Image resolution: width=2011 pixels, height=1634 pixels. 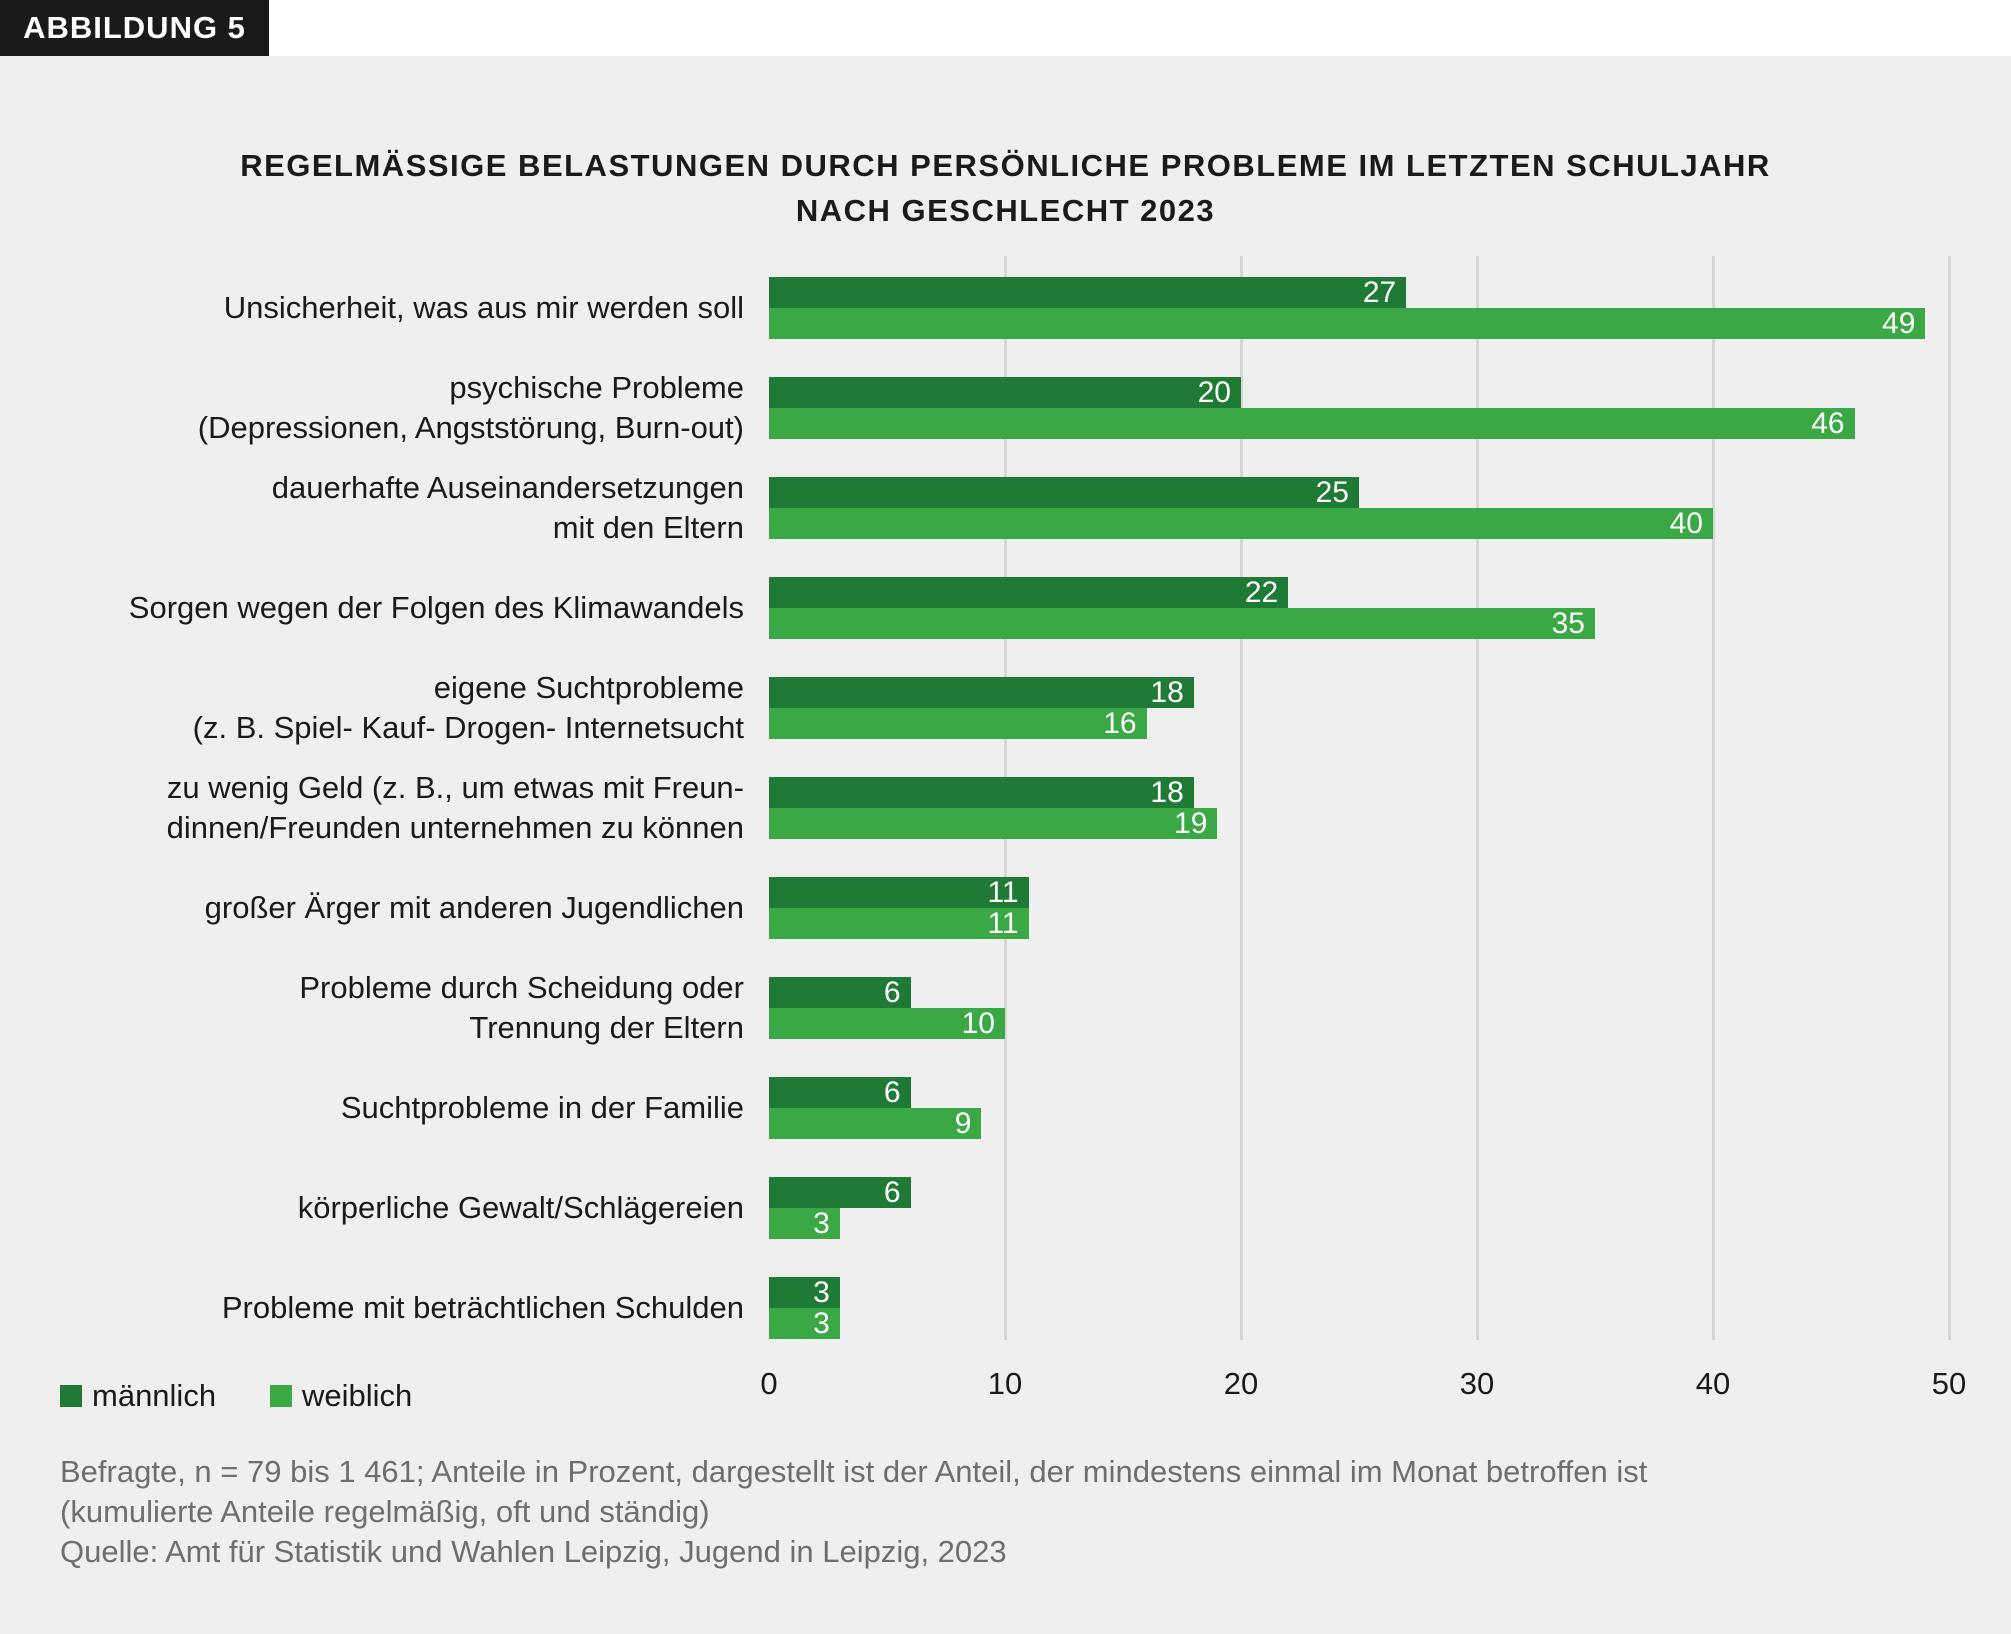 What do you see at coordinates (483, 307) in the screenshot?
I see `category-label-line: Unsicherheit, was aus mir werden soll` at bounding box center [483, 307].